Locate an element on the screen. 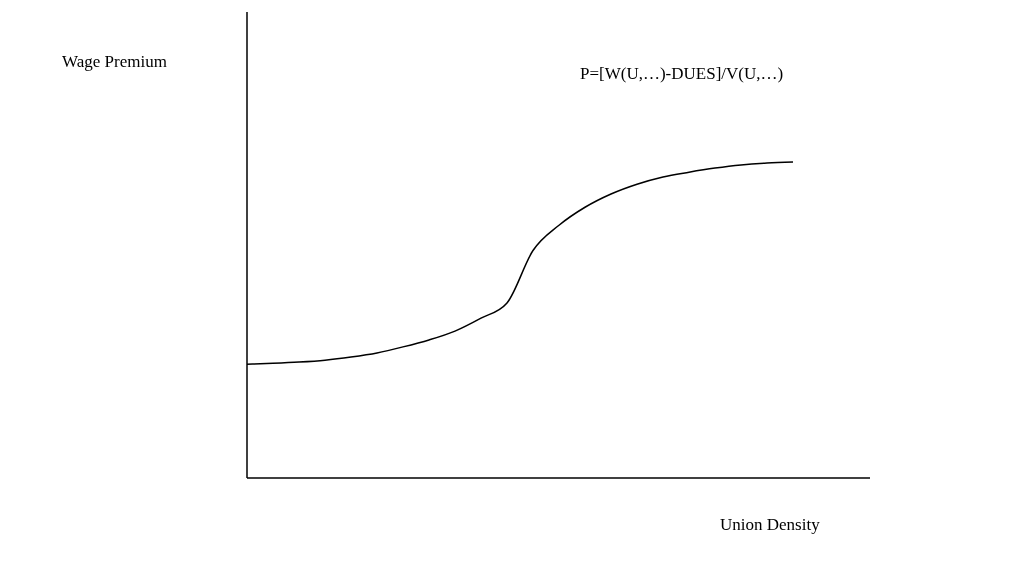 This screenshot has width=1021, height=569. text: P=[W(U,…)-DUES]/V(U,…) is located at coordinates (682, 74).